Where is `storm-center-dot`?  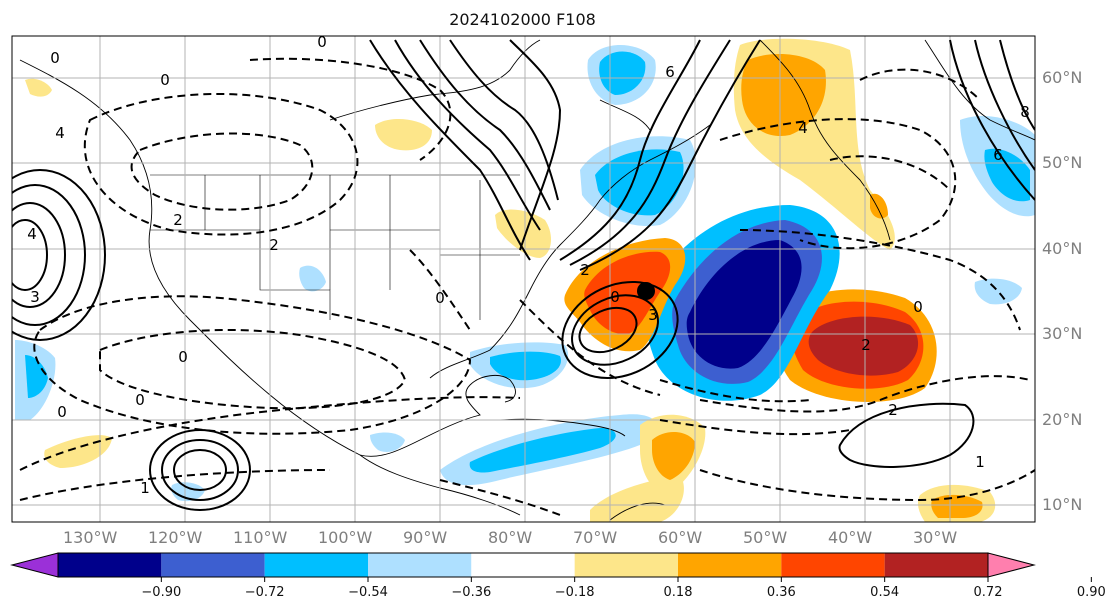
storm-center-dot is located at coordinates (646, 291).